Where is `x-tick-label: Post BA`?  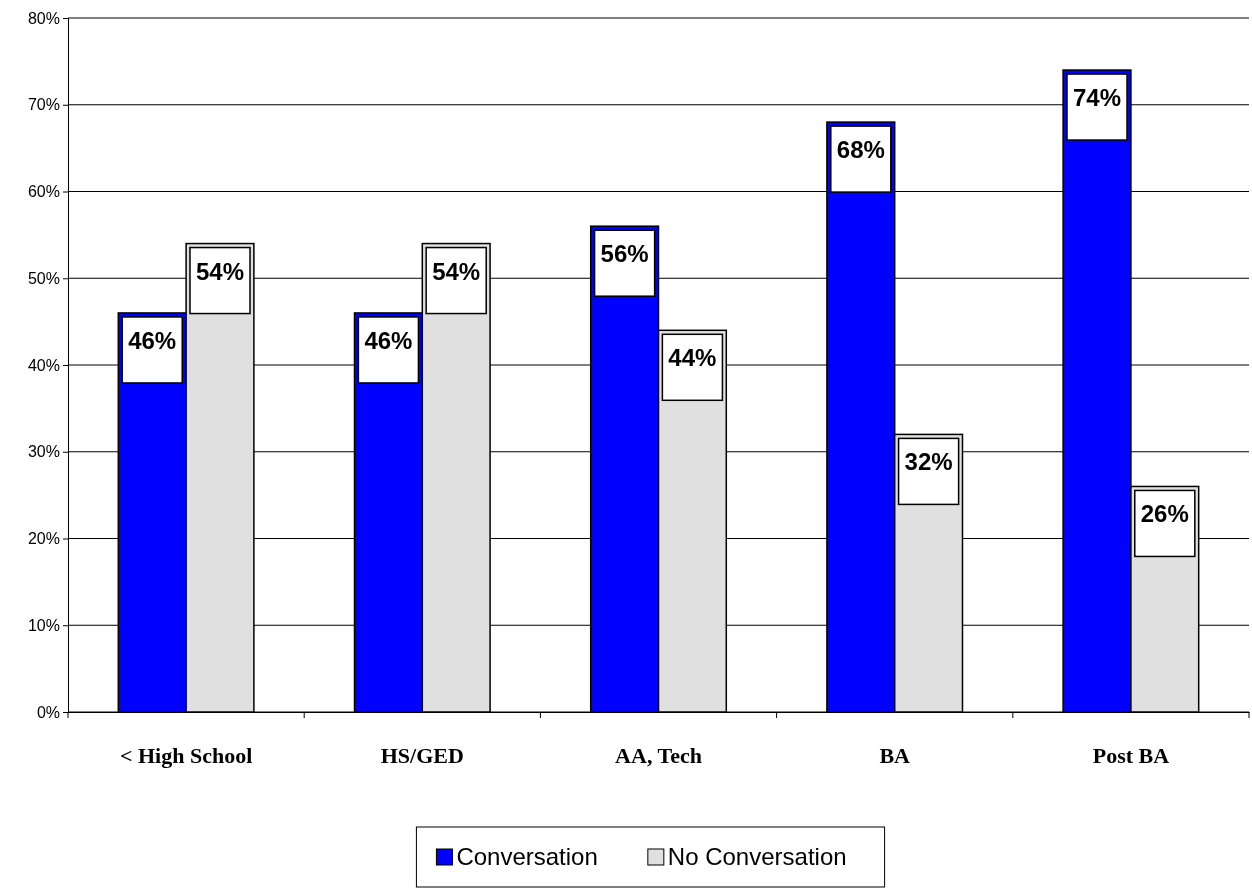
x-tick-label: Post BA is located at coordinates (1131, 756).